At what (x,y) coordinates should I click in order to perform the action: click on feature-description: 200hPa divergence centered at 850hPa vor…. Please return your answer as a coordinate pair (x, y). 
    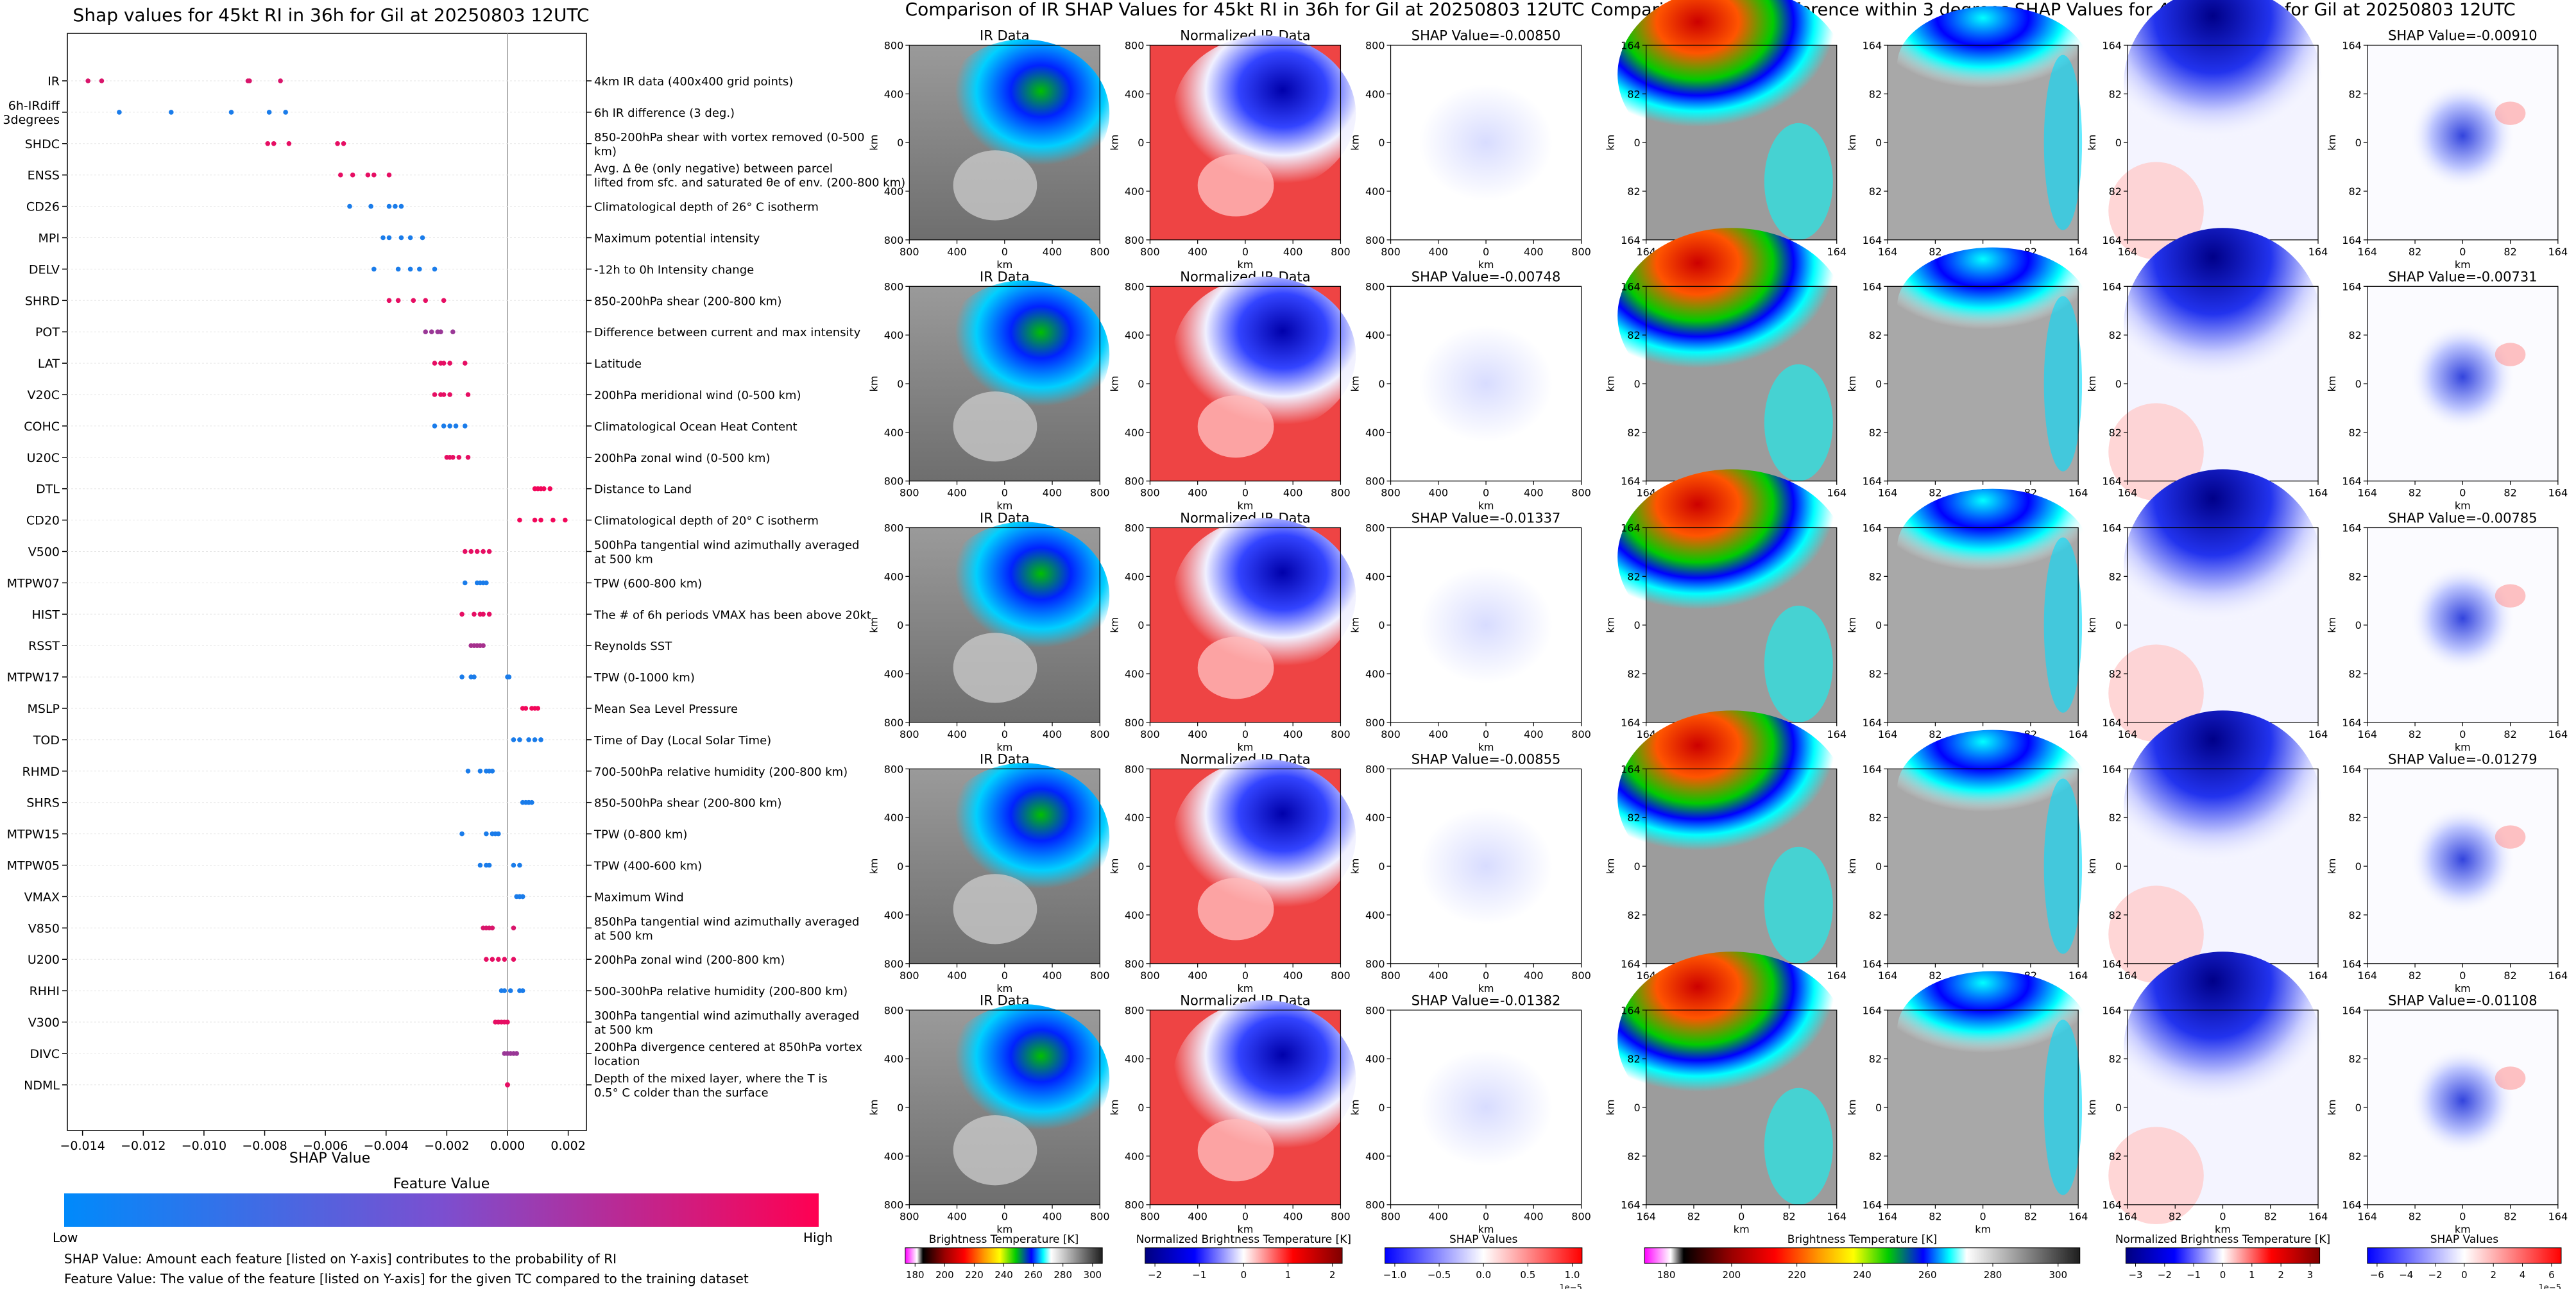
    Looking at the image, I should click on (728, 1054).